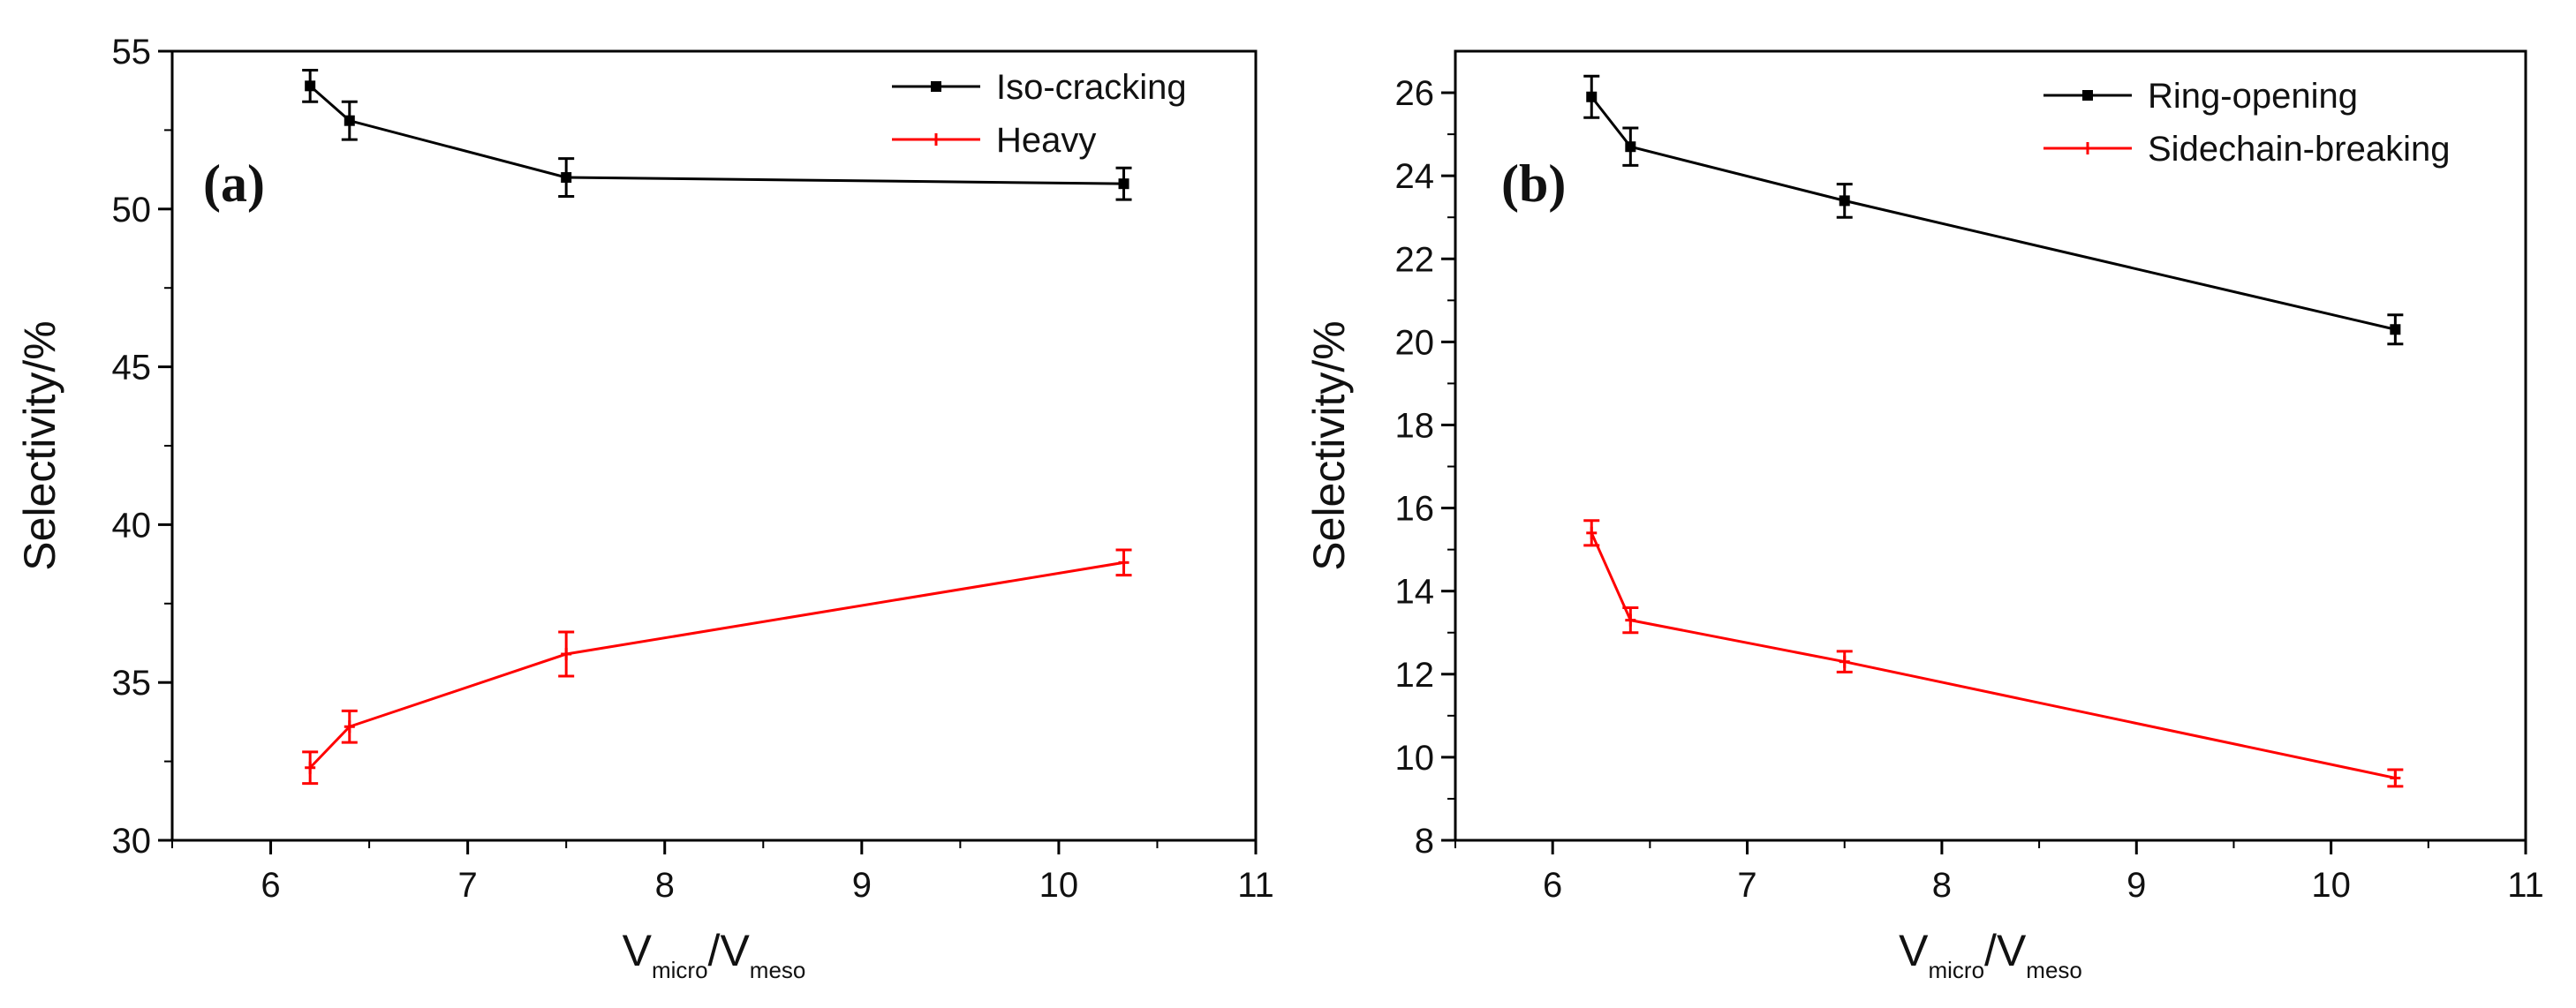  Describe the element at coordinates (994, 140) in the screenshot. I see `legend-entry: Heavy` at that location.